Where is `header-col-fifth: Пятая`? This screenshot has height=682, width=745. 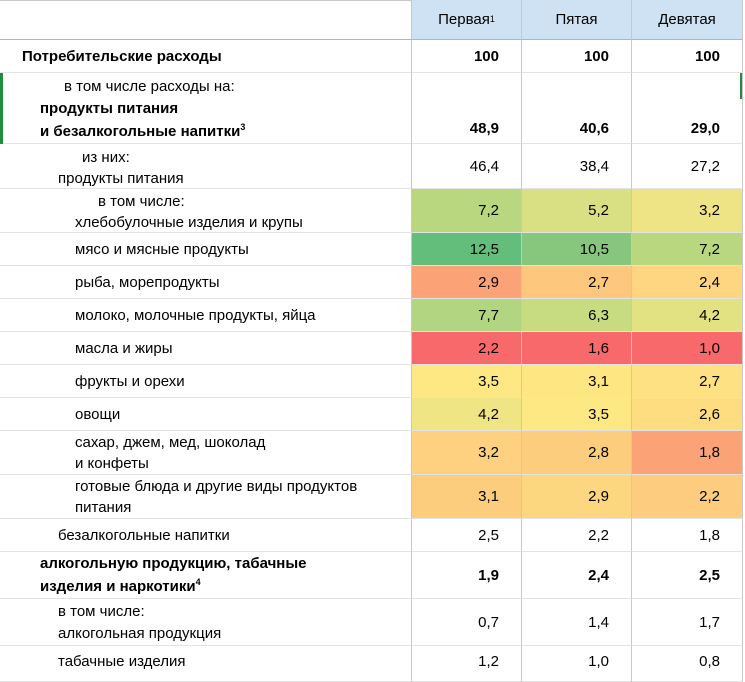 header-col-fifth: Пятая is located at coordinates (577, 20).